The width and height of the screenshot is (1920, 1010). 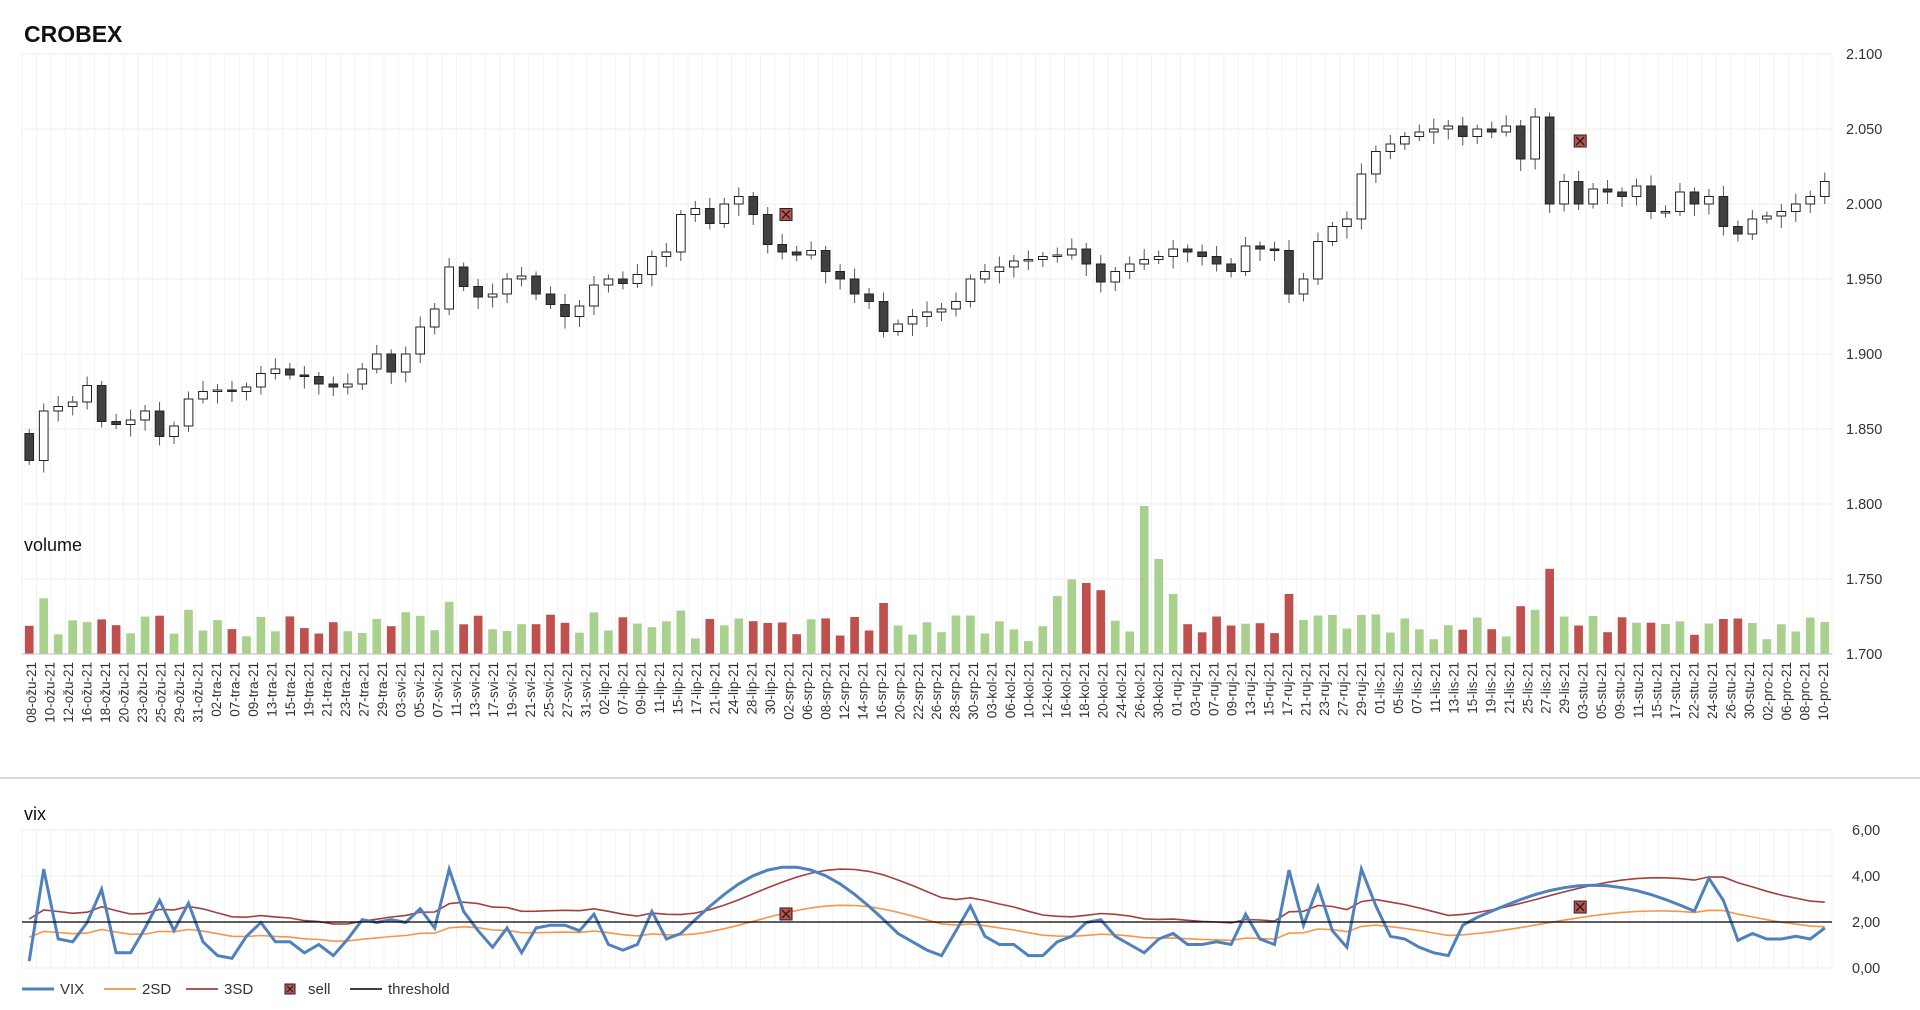 I want to click on x-tick-label: 07-lis-21, so click(x=1416, y=688).